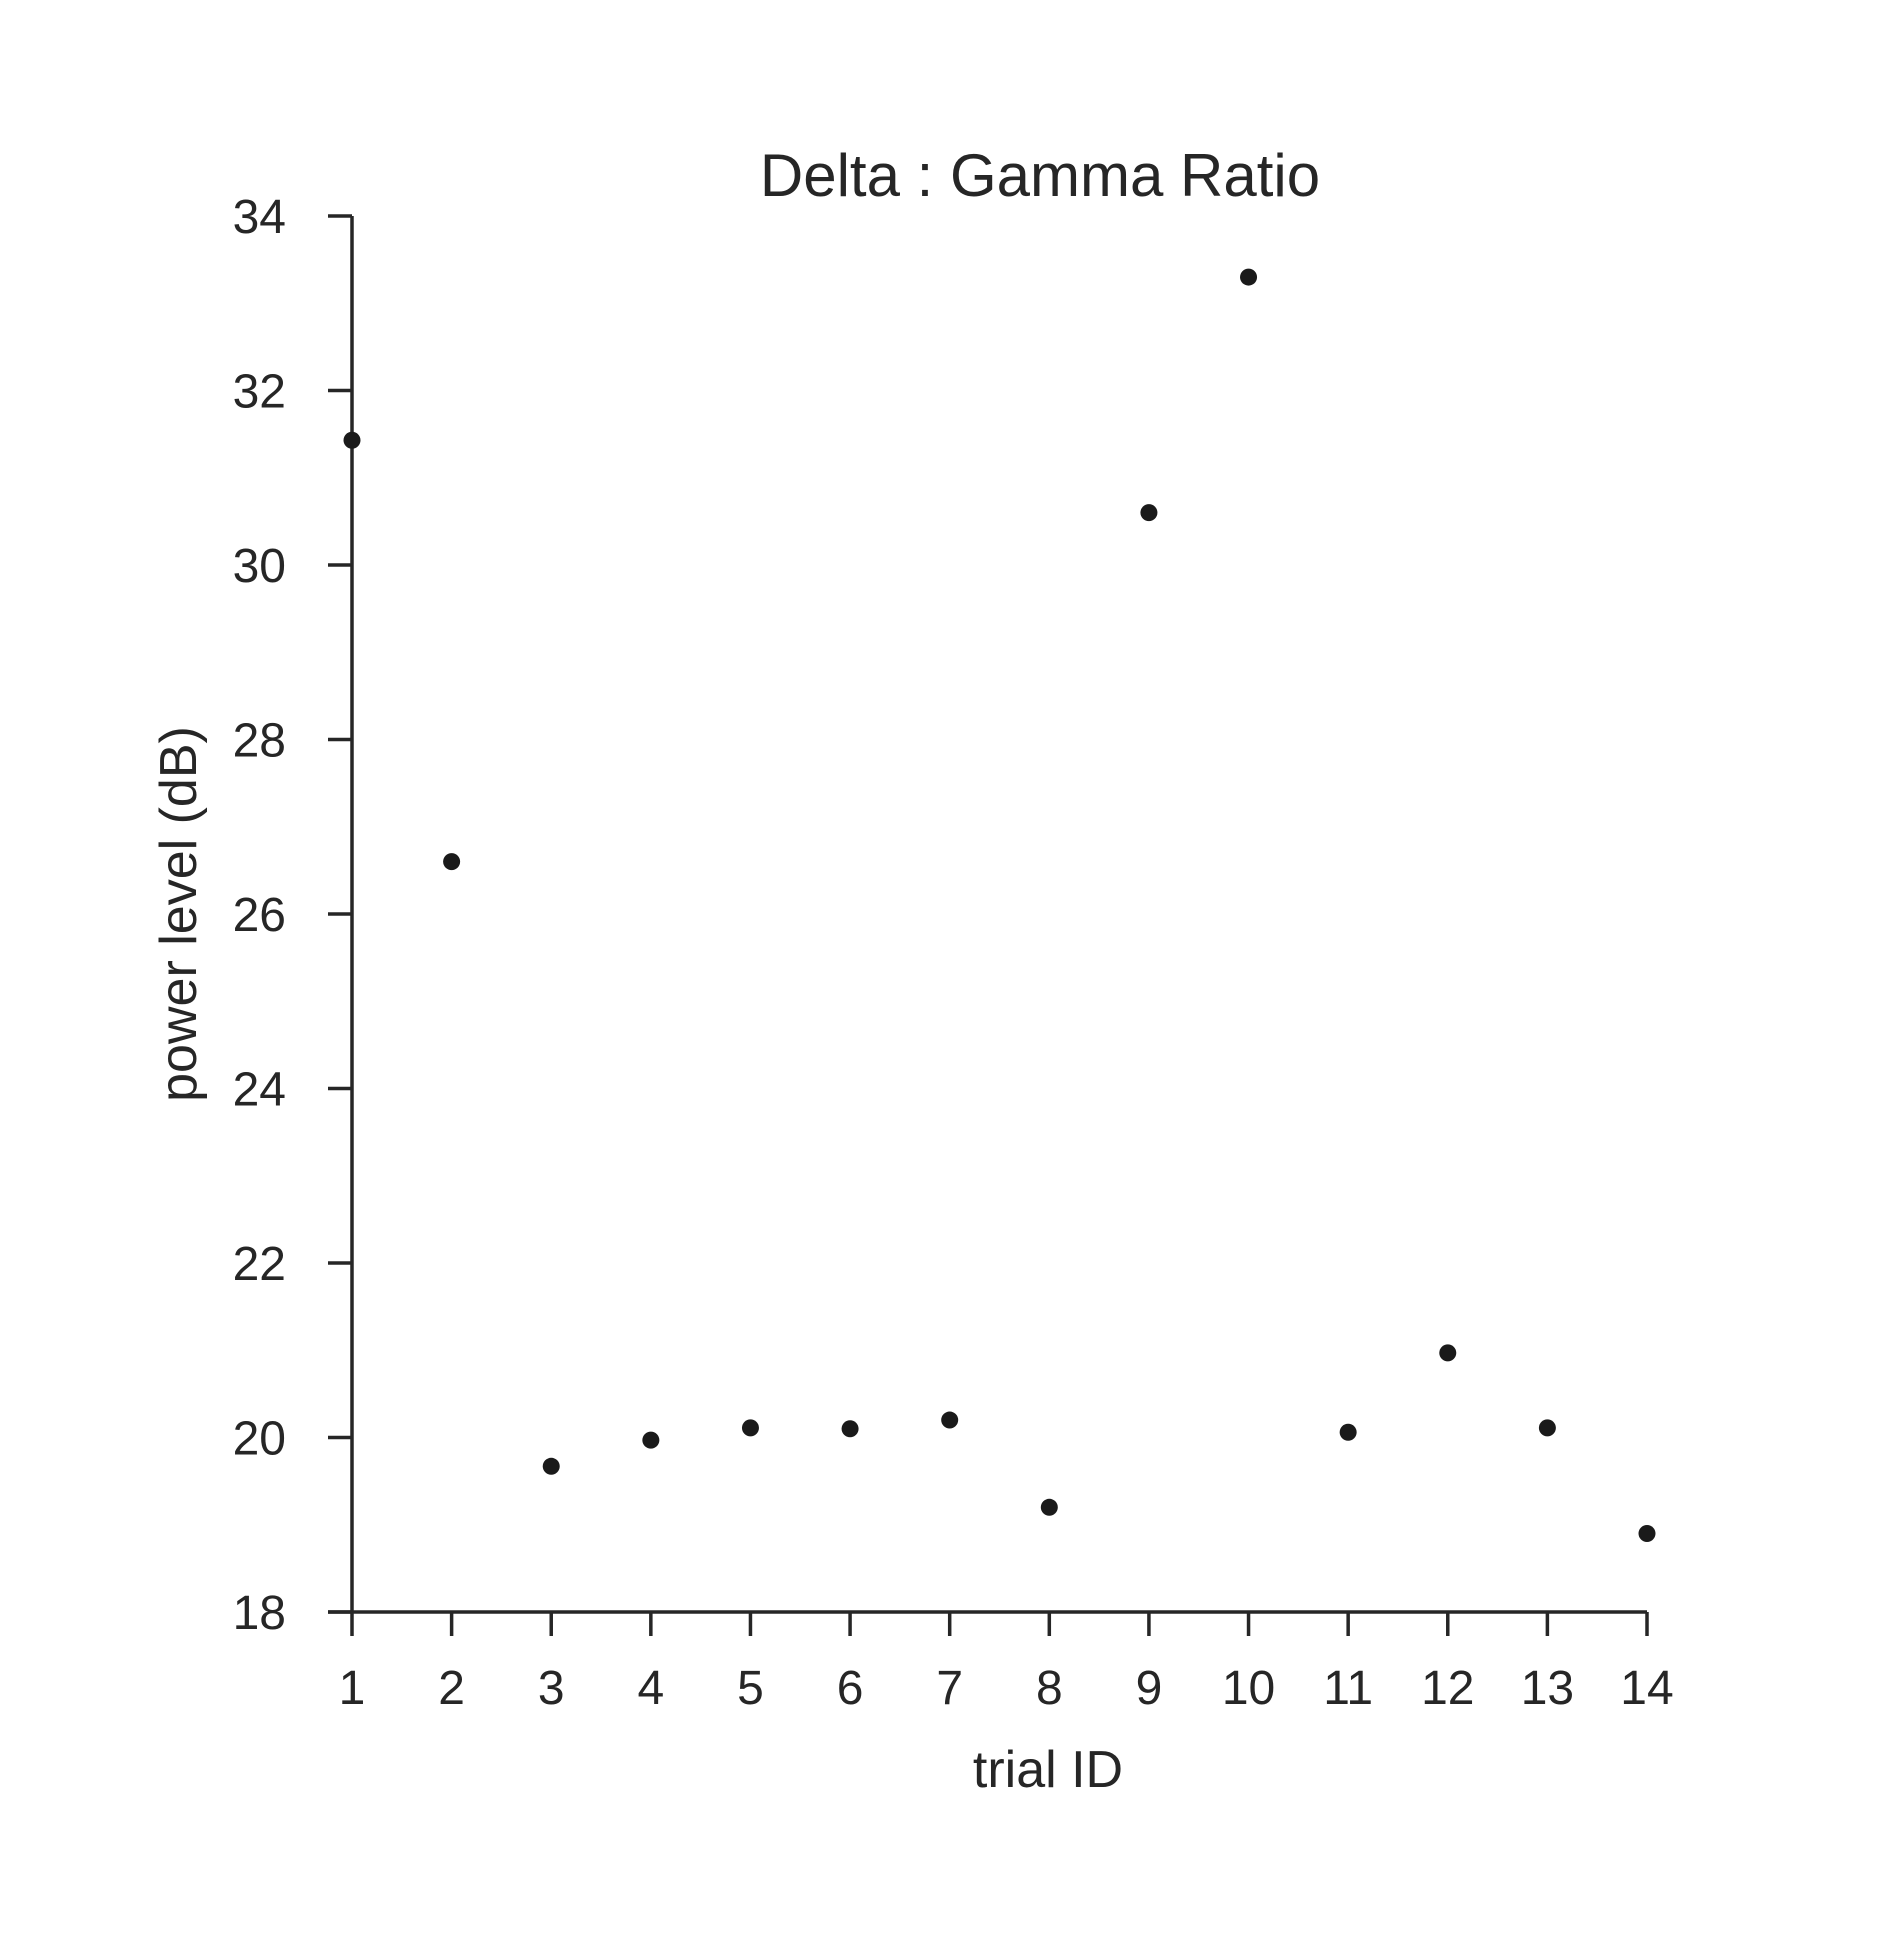  What do you see at coordinates (179, 914) in the screenshot?
I see `y-axis-title: power level (dB)` at bounding box center [179, 914].